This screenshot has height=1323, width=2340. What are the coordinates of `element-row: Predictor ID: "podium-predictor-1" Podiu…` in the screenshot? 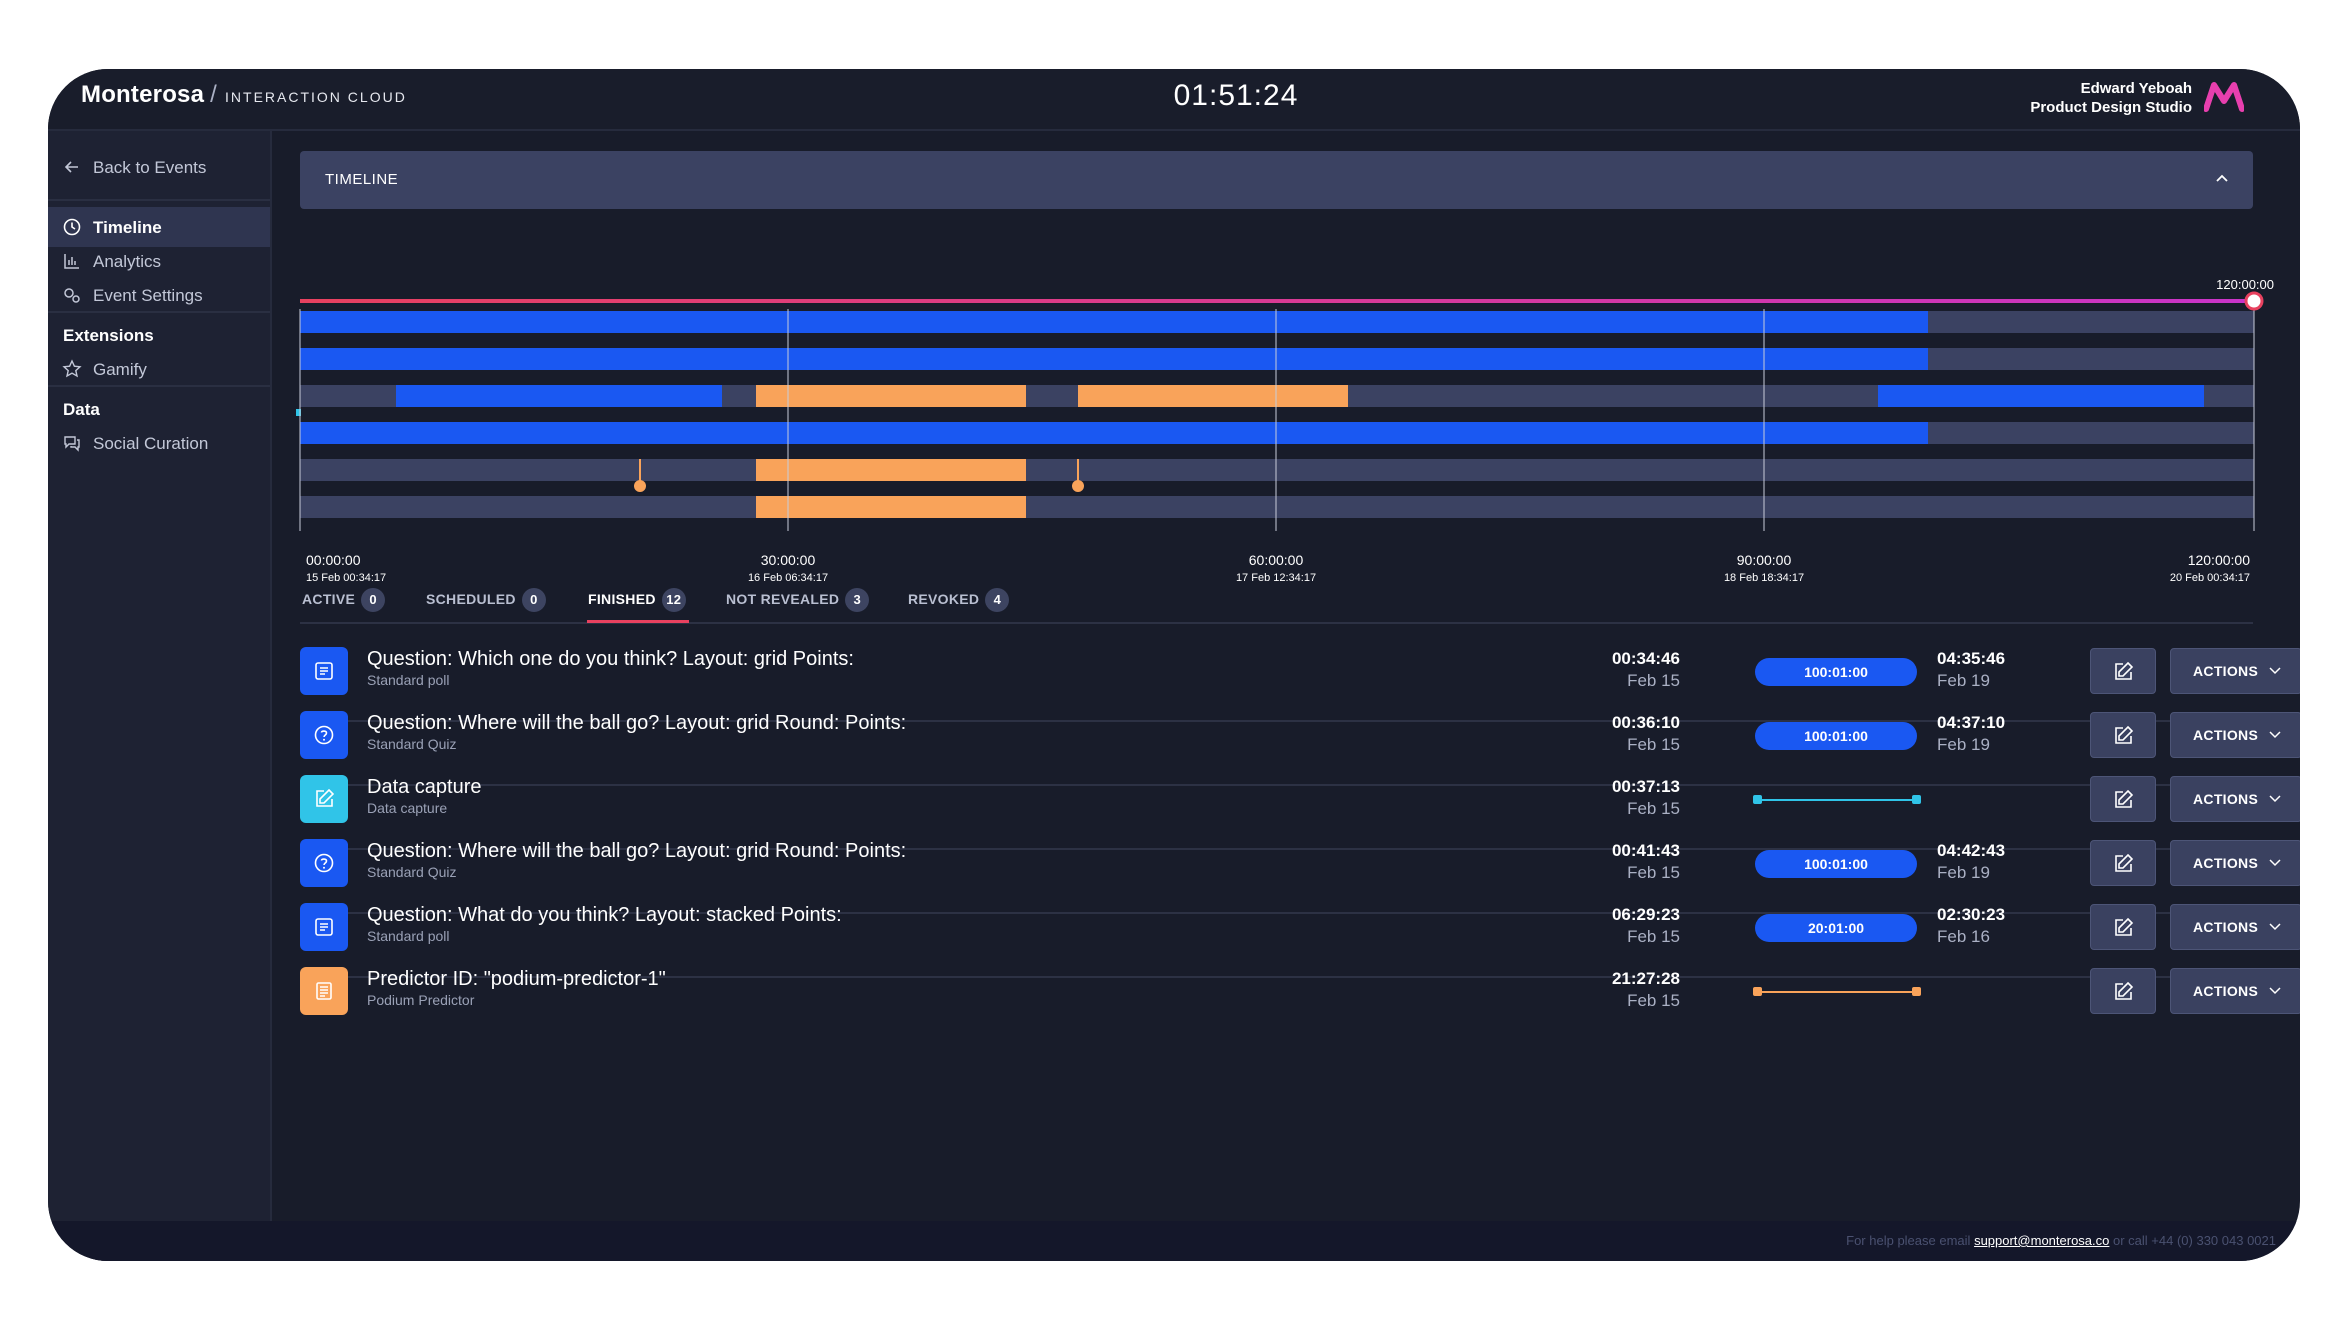 It's located at (1300, 992).